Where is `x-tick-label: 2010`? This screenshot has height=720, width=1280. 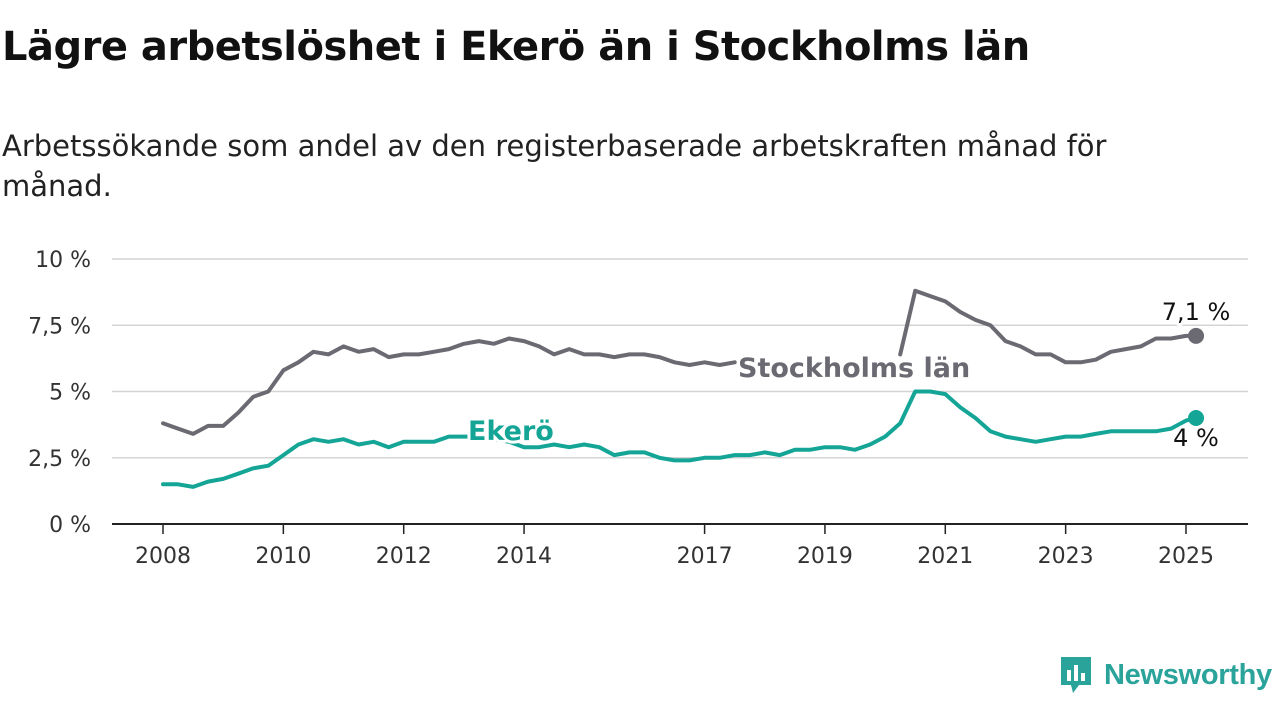
x-tick-label: 2010 is located at coordinates (283, 556).